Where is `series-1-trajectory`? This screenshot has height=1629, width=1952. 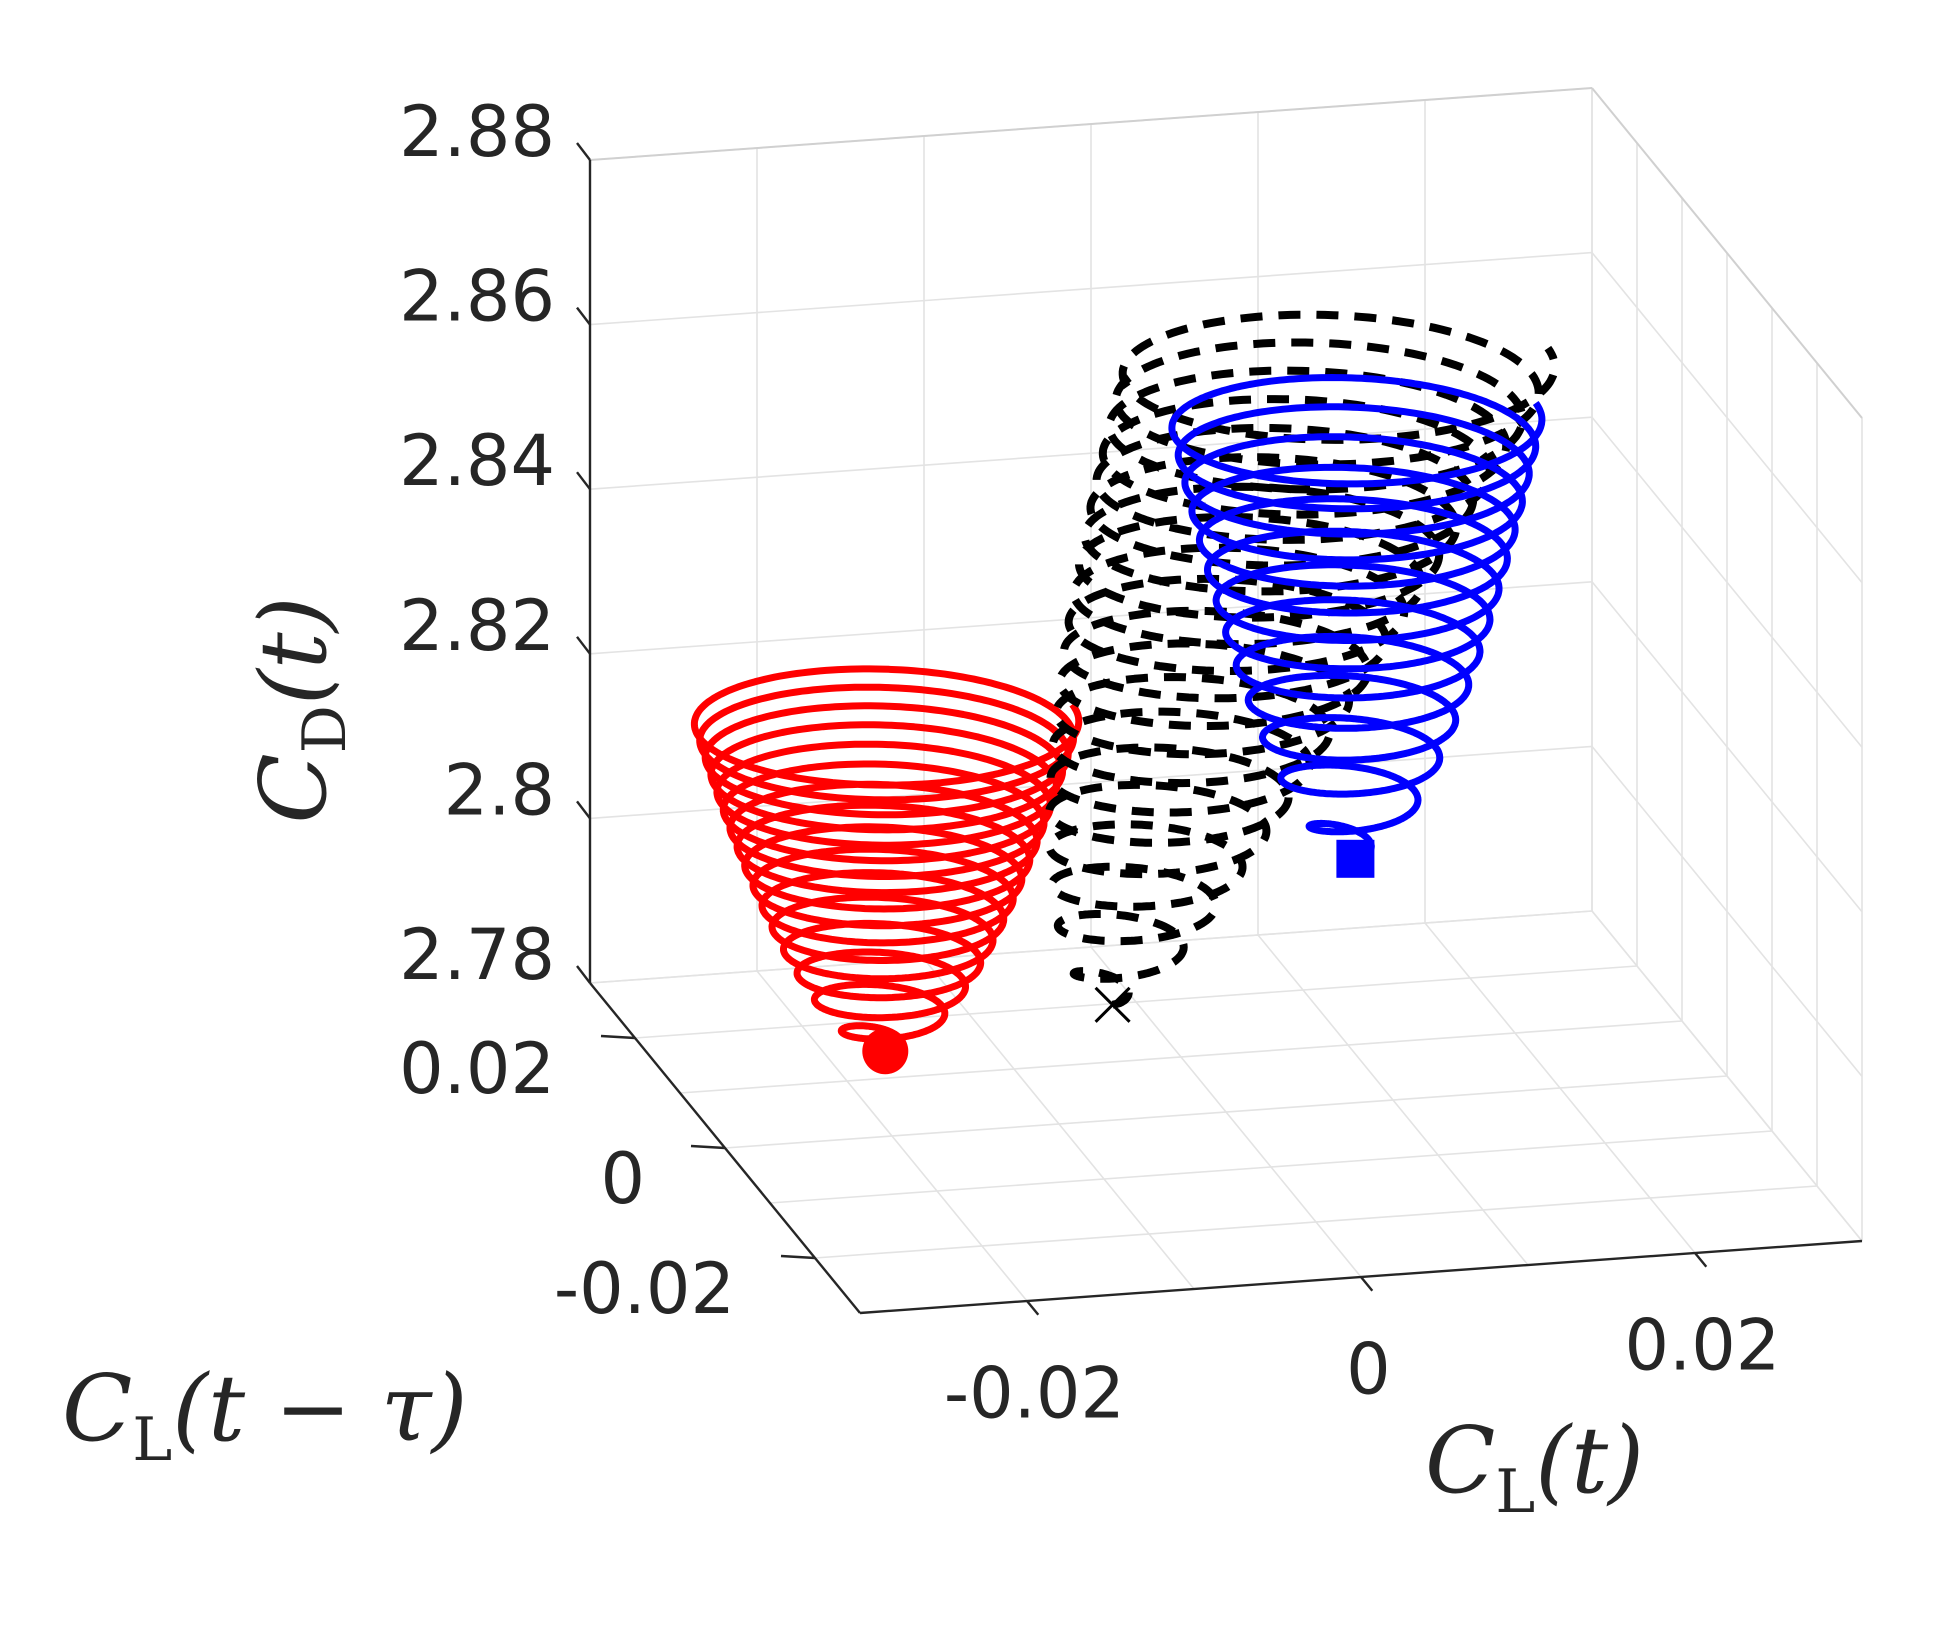
series-1-trajectory is located at coordinates (886, 860).